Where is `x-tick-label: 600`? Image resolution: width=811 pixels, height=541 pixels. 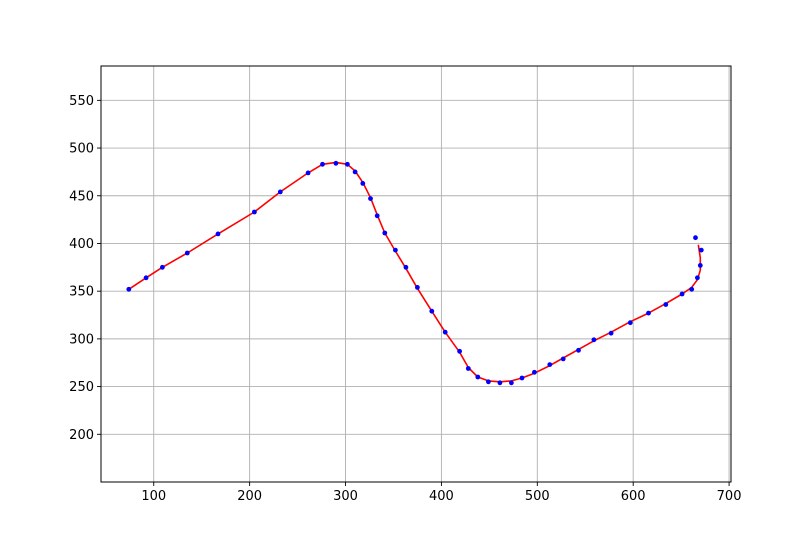 x-tick-label: 600 is located at coordinates (633, 496).